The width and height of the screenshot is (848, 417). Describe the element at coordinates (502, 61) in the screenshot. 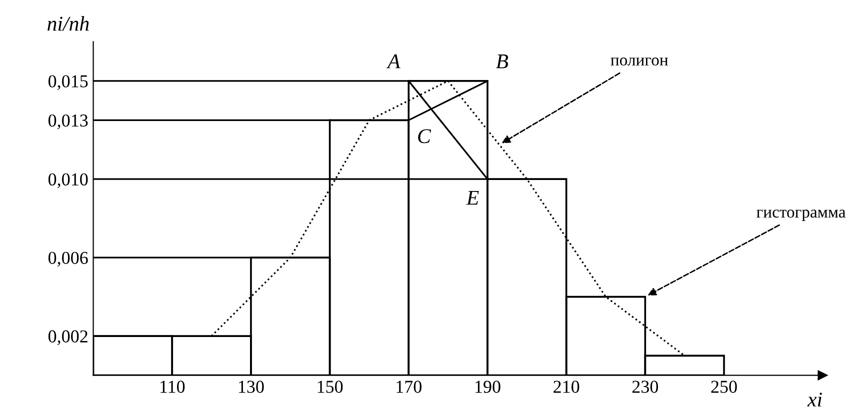

I see `annotation: B` at that location.